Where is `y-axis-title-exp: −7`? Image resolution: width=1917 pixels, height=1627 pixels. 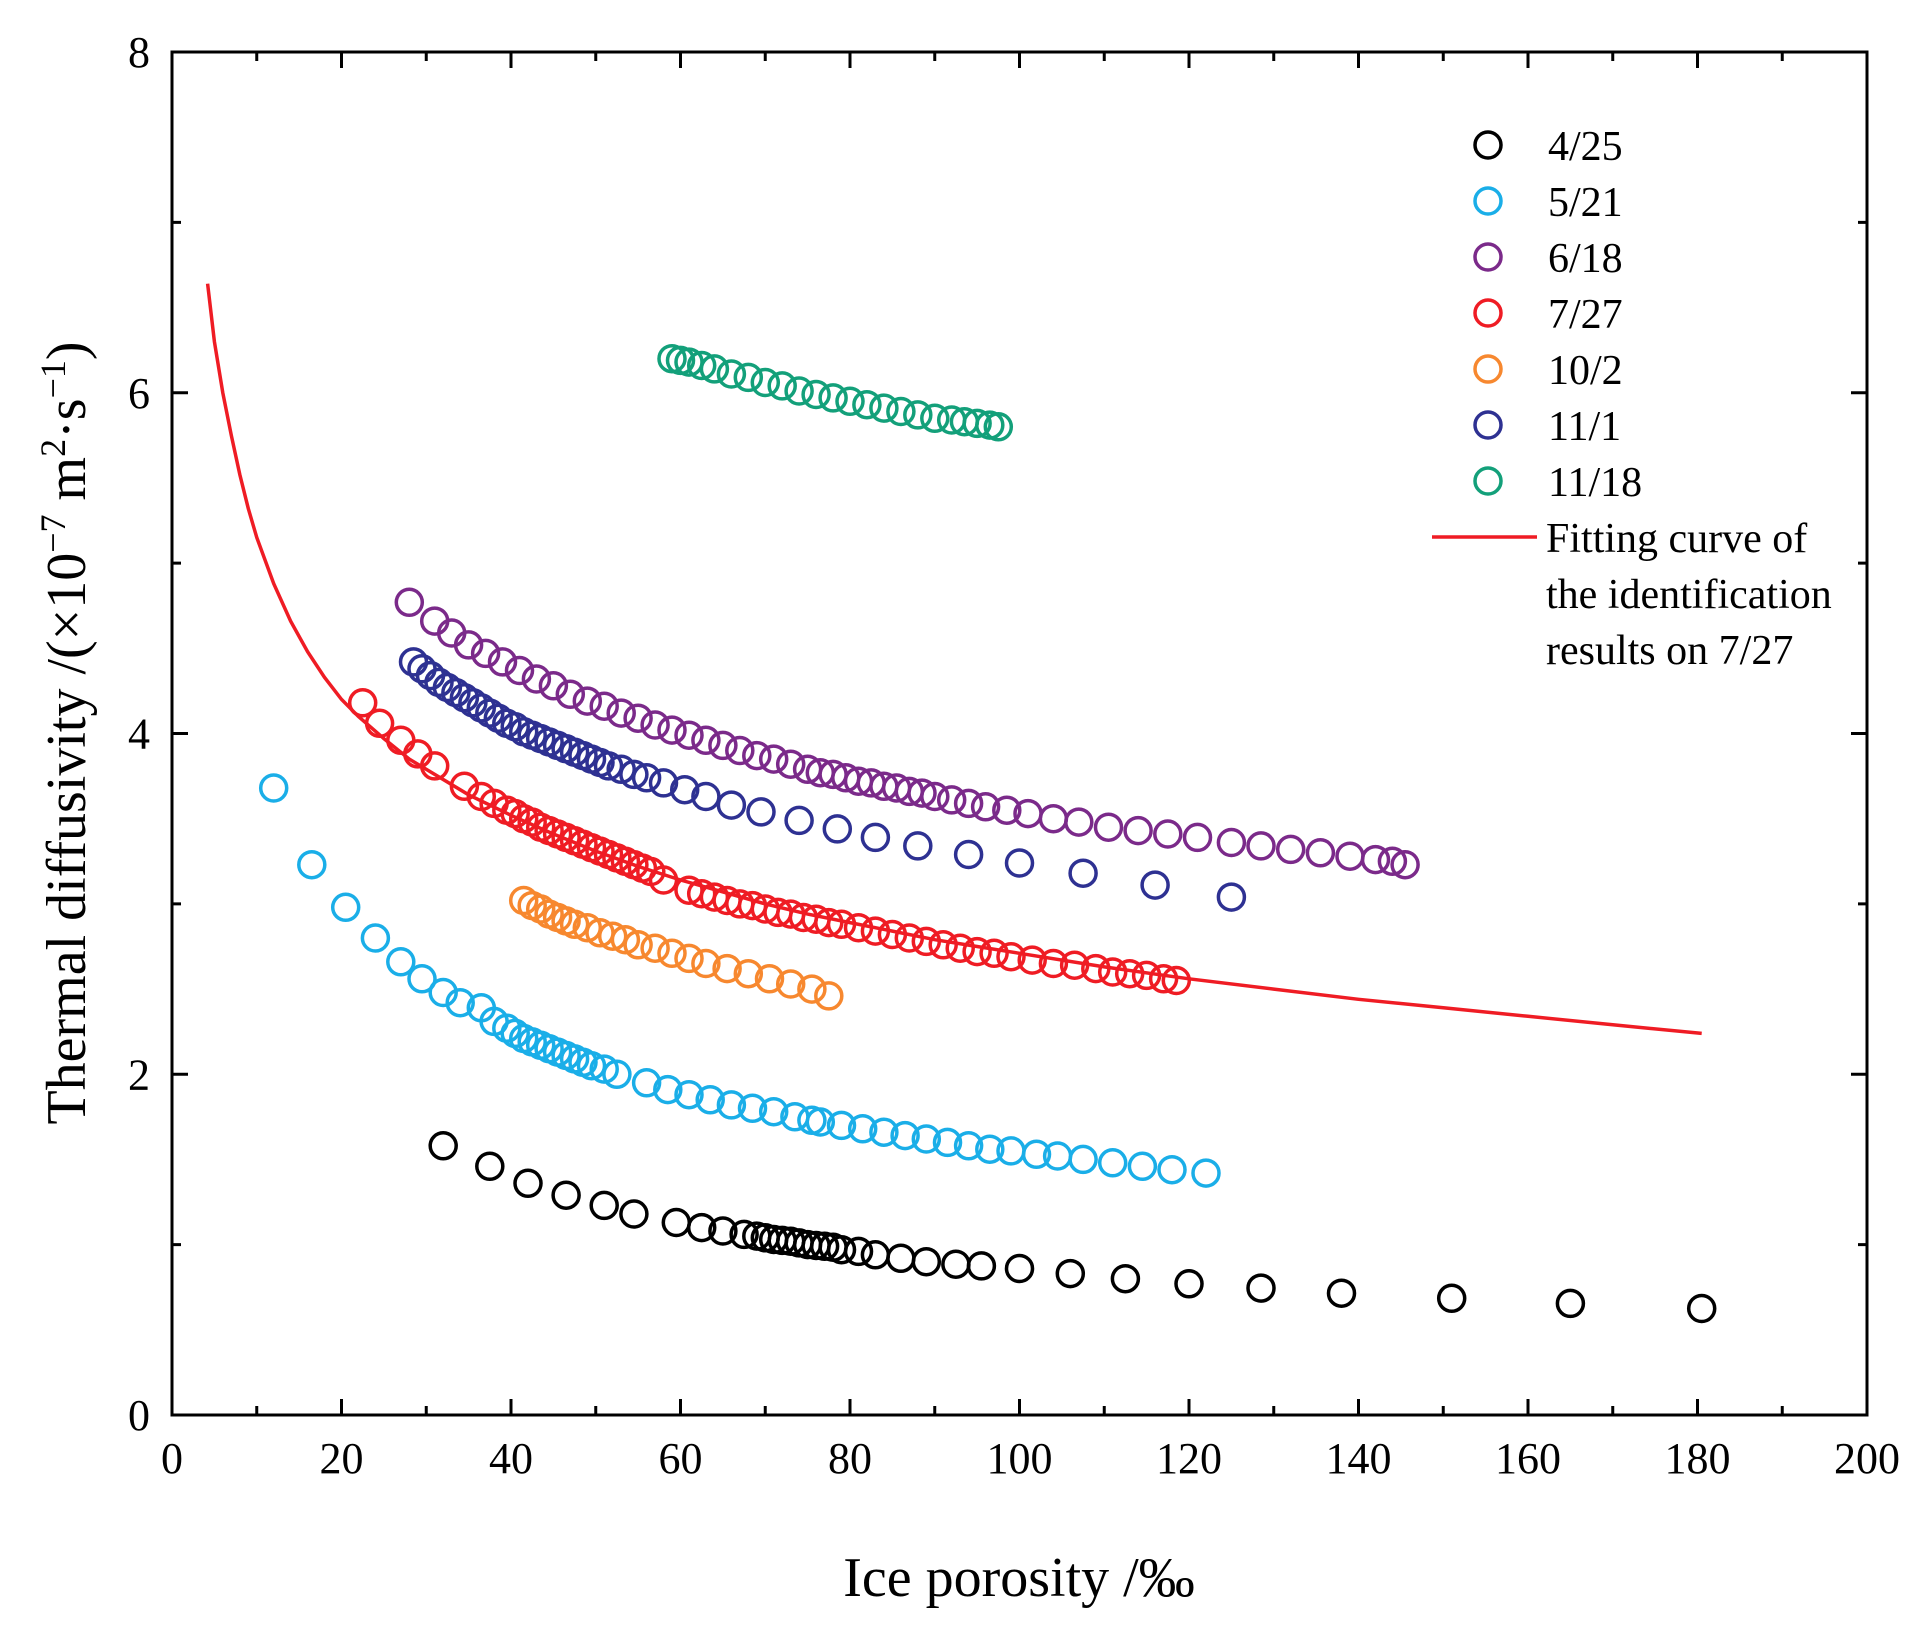
y-axis-title-exp: −7 is located at coordinates (53, 533).